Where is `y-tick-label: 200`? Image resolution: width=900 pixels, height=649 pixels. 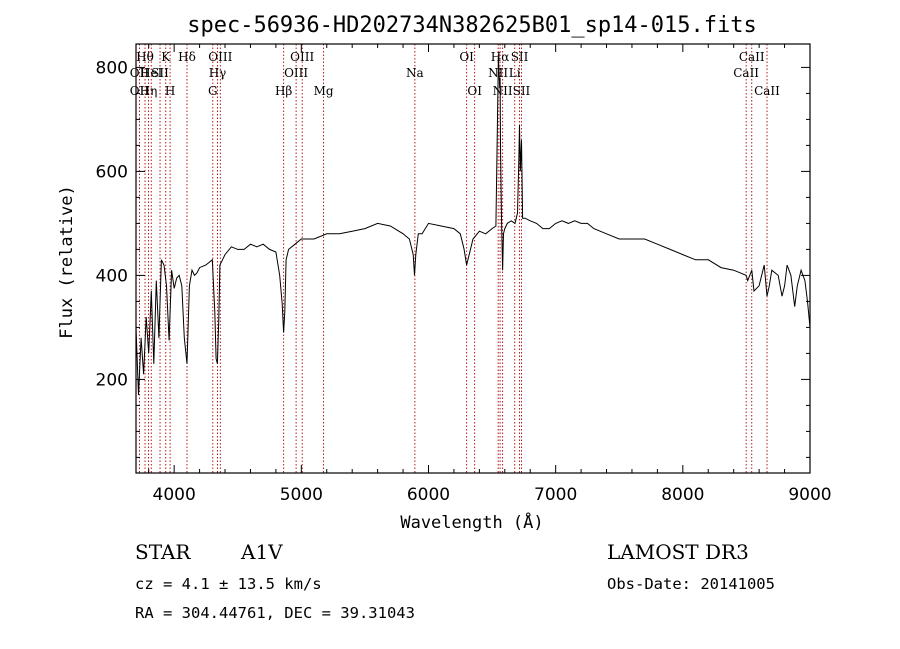 y-tick-label: 200 is located at coordinates (112, 380).